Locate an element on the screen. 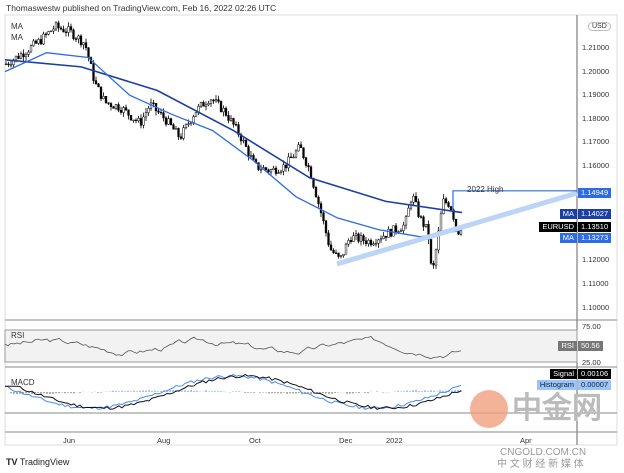  ma-legend-1: MA is located at coordinates (17, 26).